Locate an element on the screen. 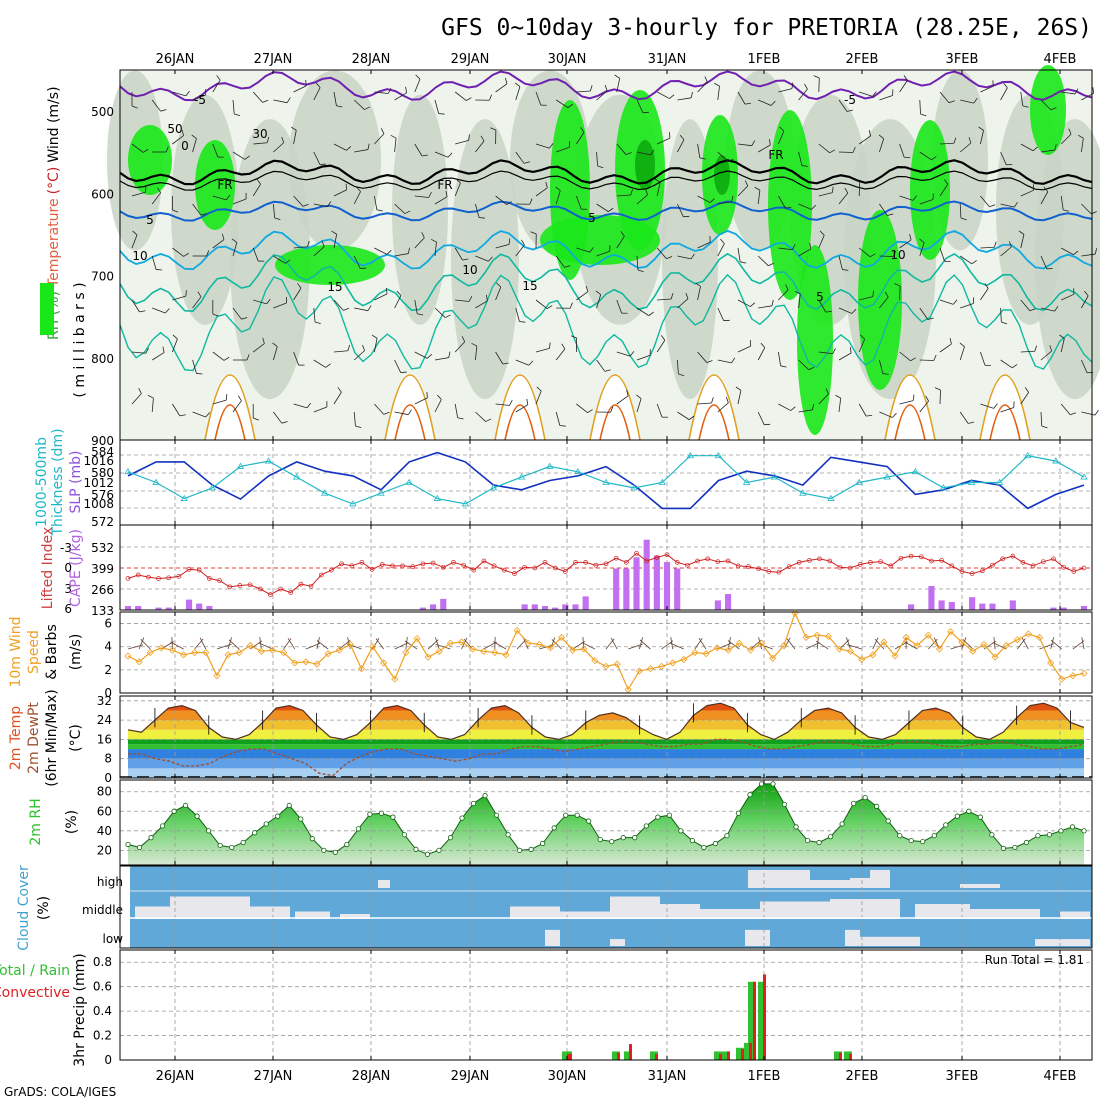 This screenshot has width=1100, height=1100. rh-ylabel-units: (%) is located at coordinates (72, 822).